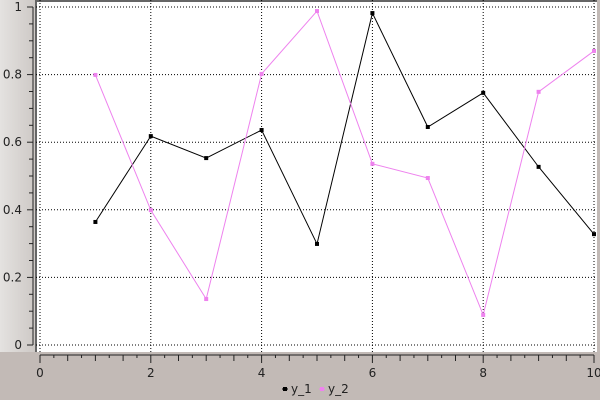  What do you see at coordinates (18, 7) in the screenshot?
I see `y-tick-label: 1` at bounding box center [18, 7].